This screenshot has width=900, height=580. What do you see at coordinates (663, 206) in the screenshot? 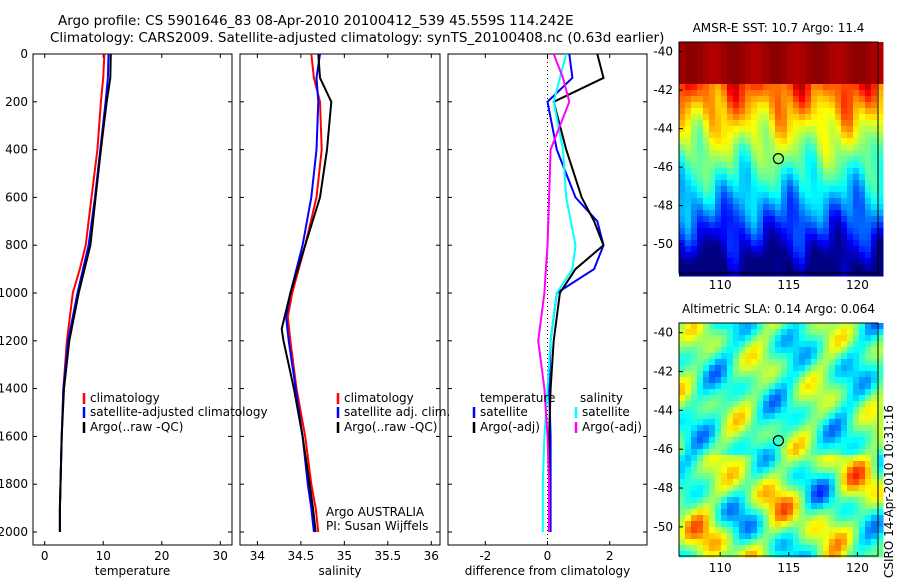
I see `sst-map-ytick-label: -48` at bounding box center [663, 206].